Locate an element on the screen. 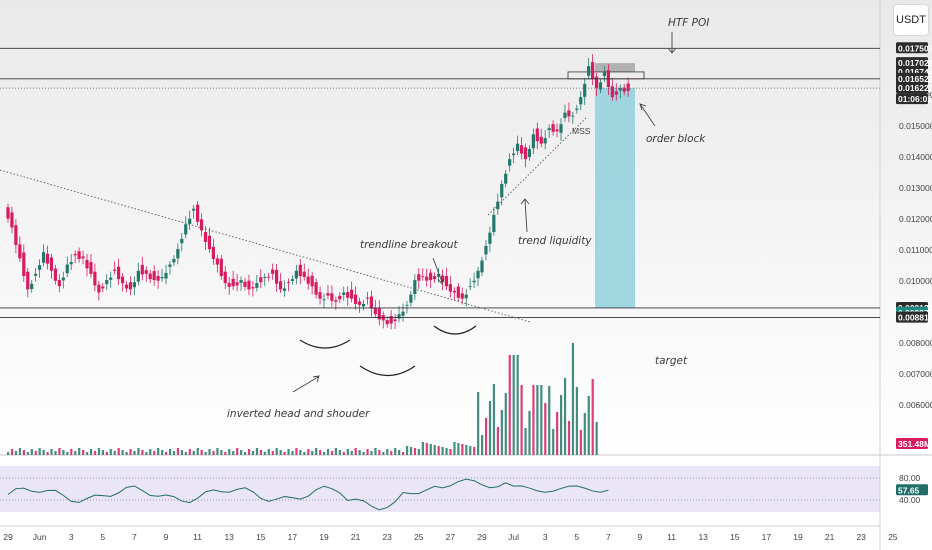 This screenshot has height=550, width=932. time-tick-label: 7 is located at coordinates (608, 537).